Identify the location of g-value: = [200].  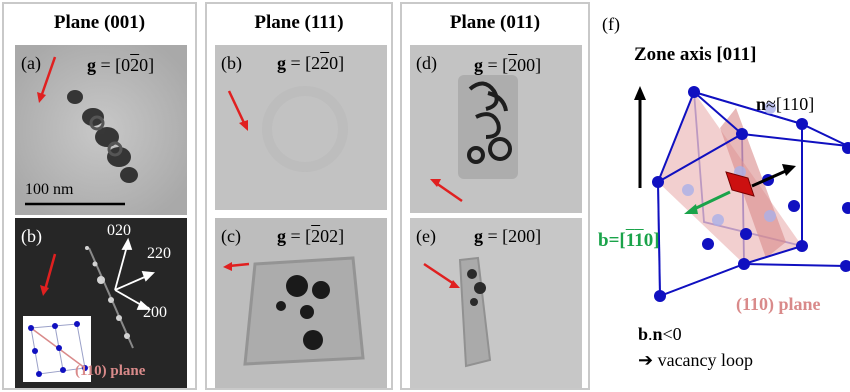
(512, 236).